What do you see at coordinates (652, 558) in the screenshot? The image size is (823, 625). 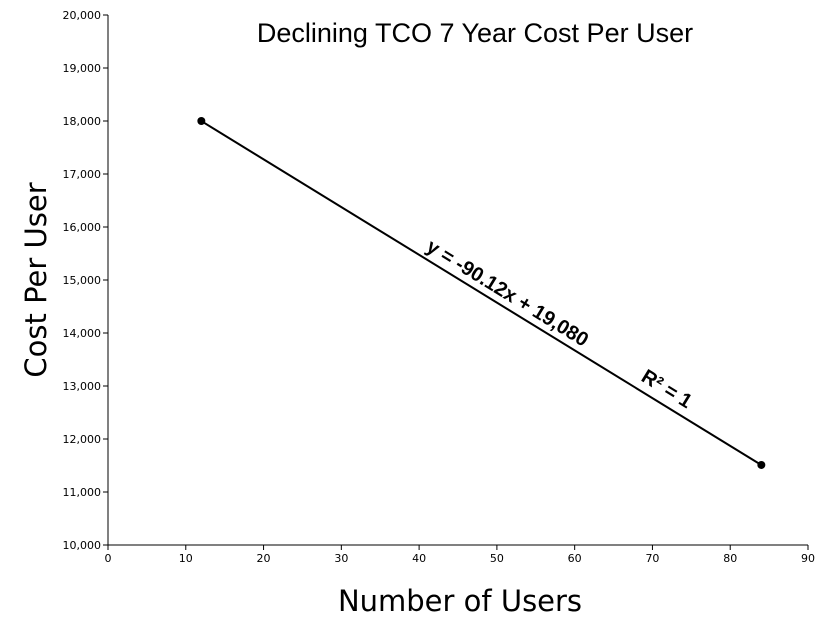 I see `x-tick-label: 70` at bounding box center [652, 558].